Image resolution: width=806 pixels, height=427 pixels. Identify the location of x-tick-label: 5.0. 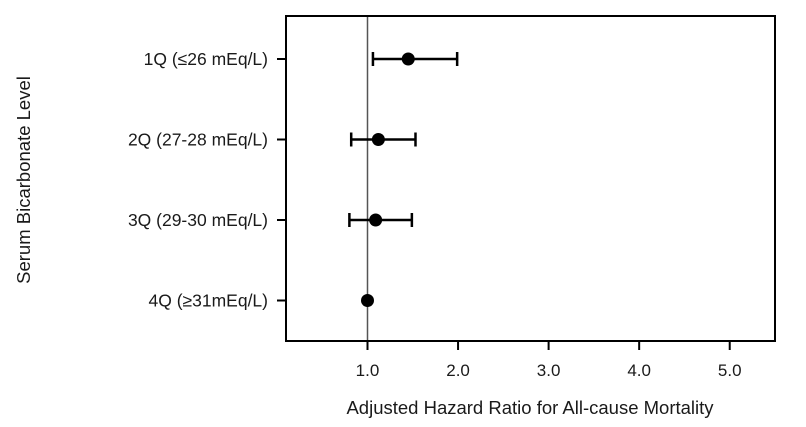
(730, 370).